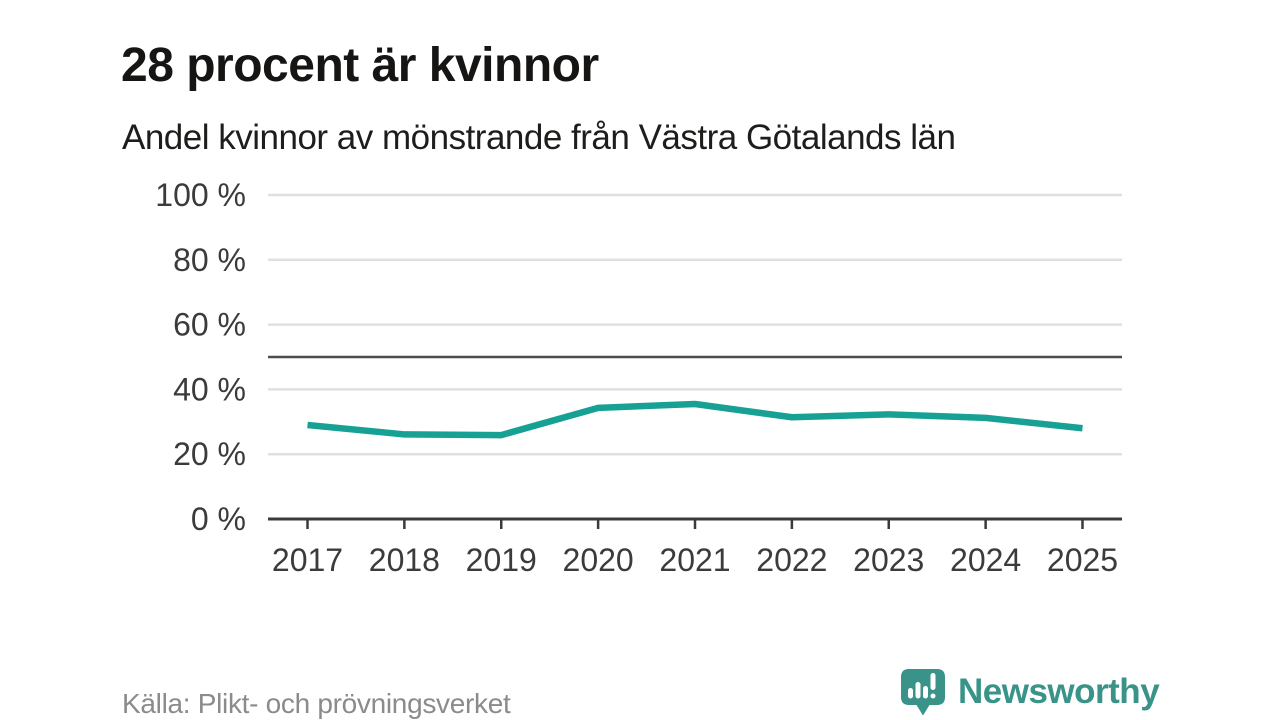  What do you see at coordinates (404, 560) in the screenshot?
I see `x-tick-label: 2018` at bounding box center [404, 560].